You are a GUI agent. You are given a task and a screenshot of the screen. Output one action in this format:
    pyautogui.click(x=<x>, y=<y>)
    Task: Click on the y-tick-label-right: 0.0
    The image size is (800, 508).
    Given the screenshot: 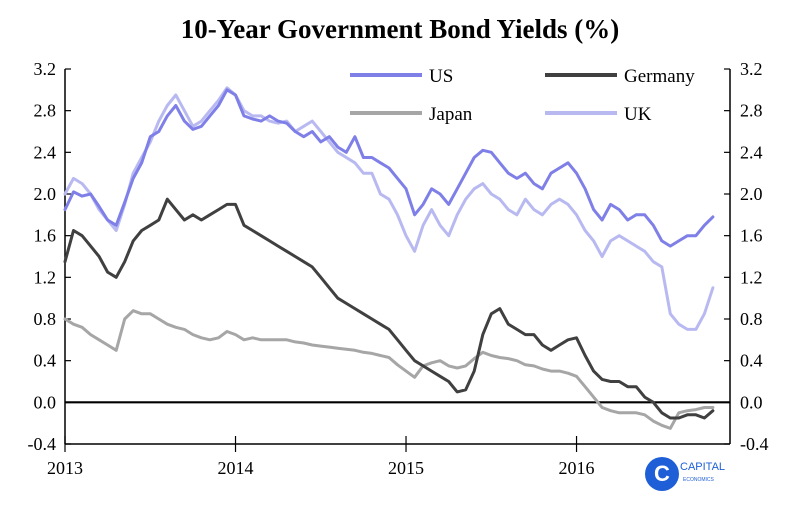 What is the action you would take?
    pyautogui.click(x=751, y=402)
    